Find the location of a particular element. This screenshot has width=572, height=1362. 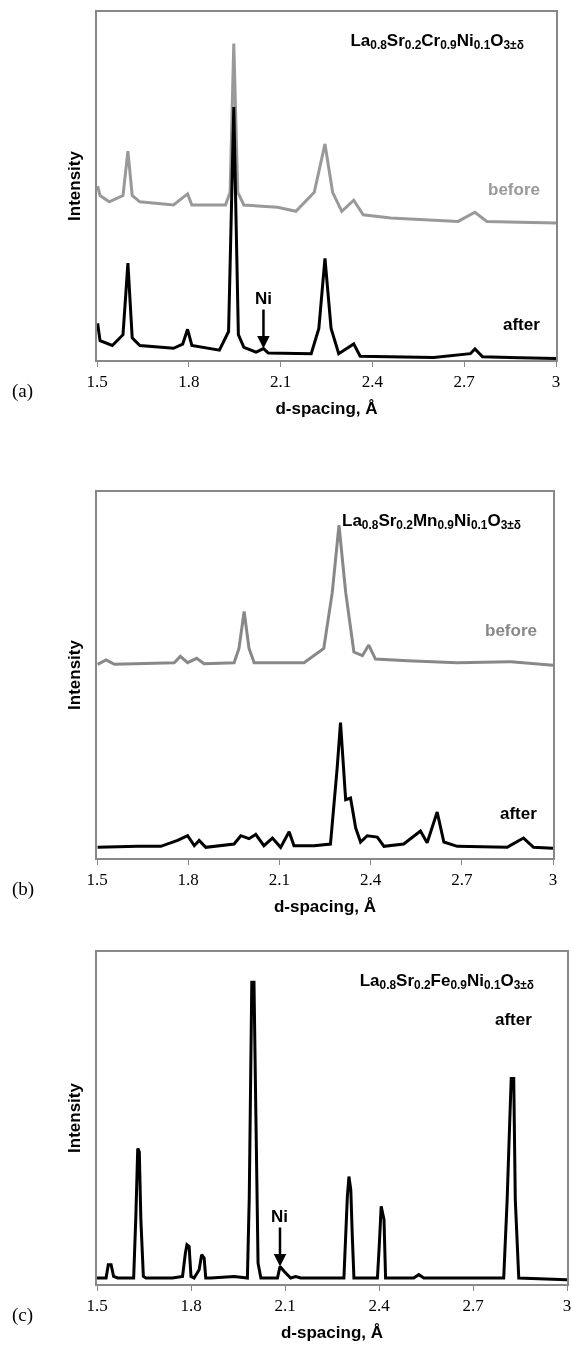

chart-title: La$_{0.8}$Sr$_{0.2}$Mn$_{0.9}$Ni$_{0.1}$O$_{3±δ}$ is located at coordinates (432, 521).